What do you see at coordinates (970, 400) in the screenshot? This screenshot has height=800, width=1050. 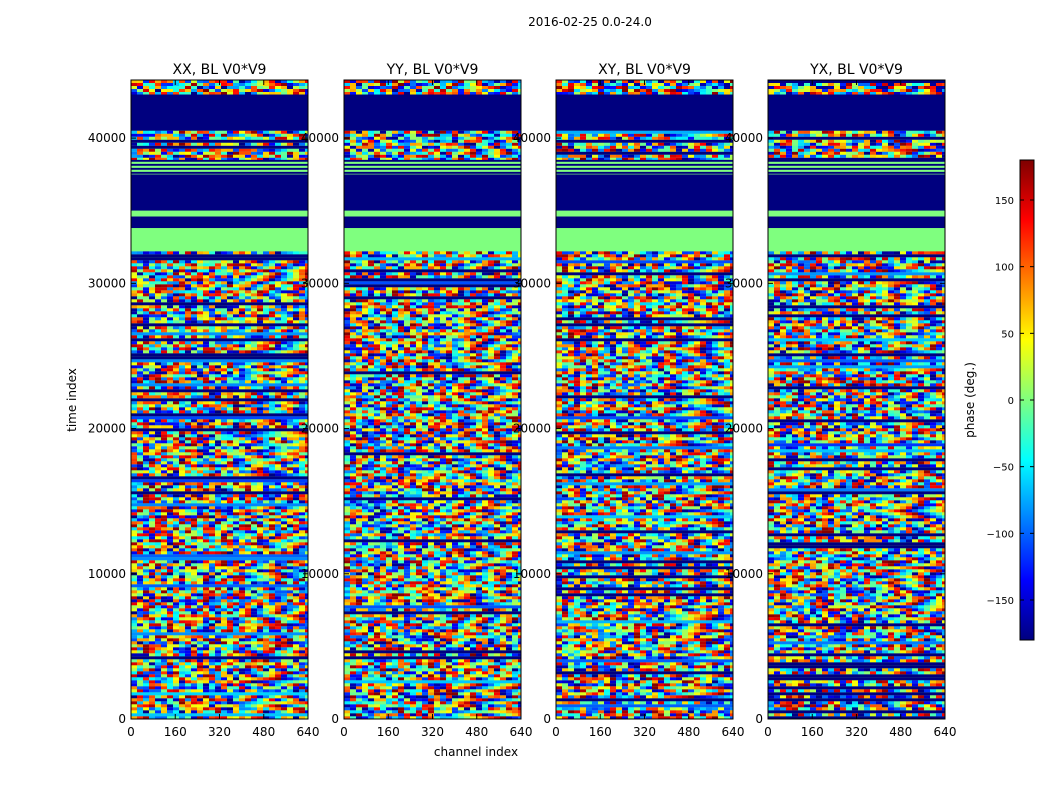 I see `colorbar-label: phase (deg.)` at bounding box center [970, 400].